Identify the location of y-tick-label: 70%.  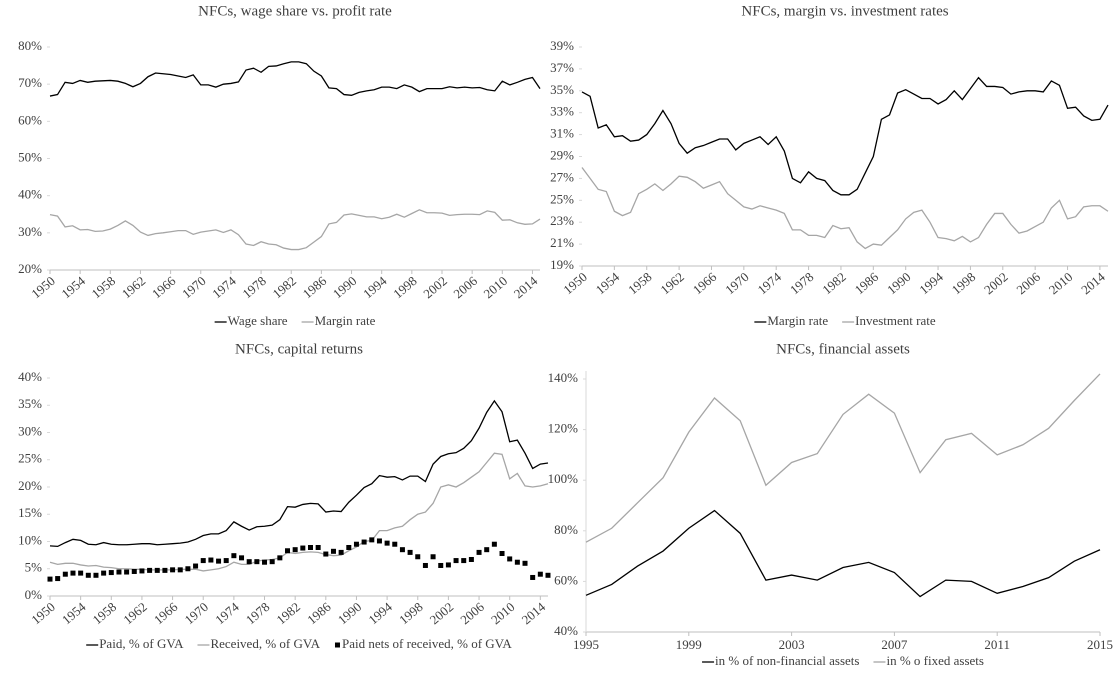
(30, 82).